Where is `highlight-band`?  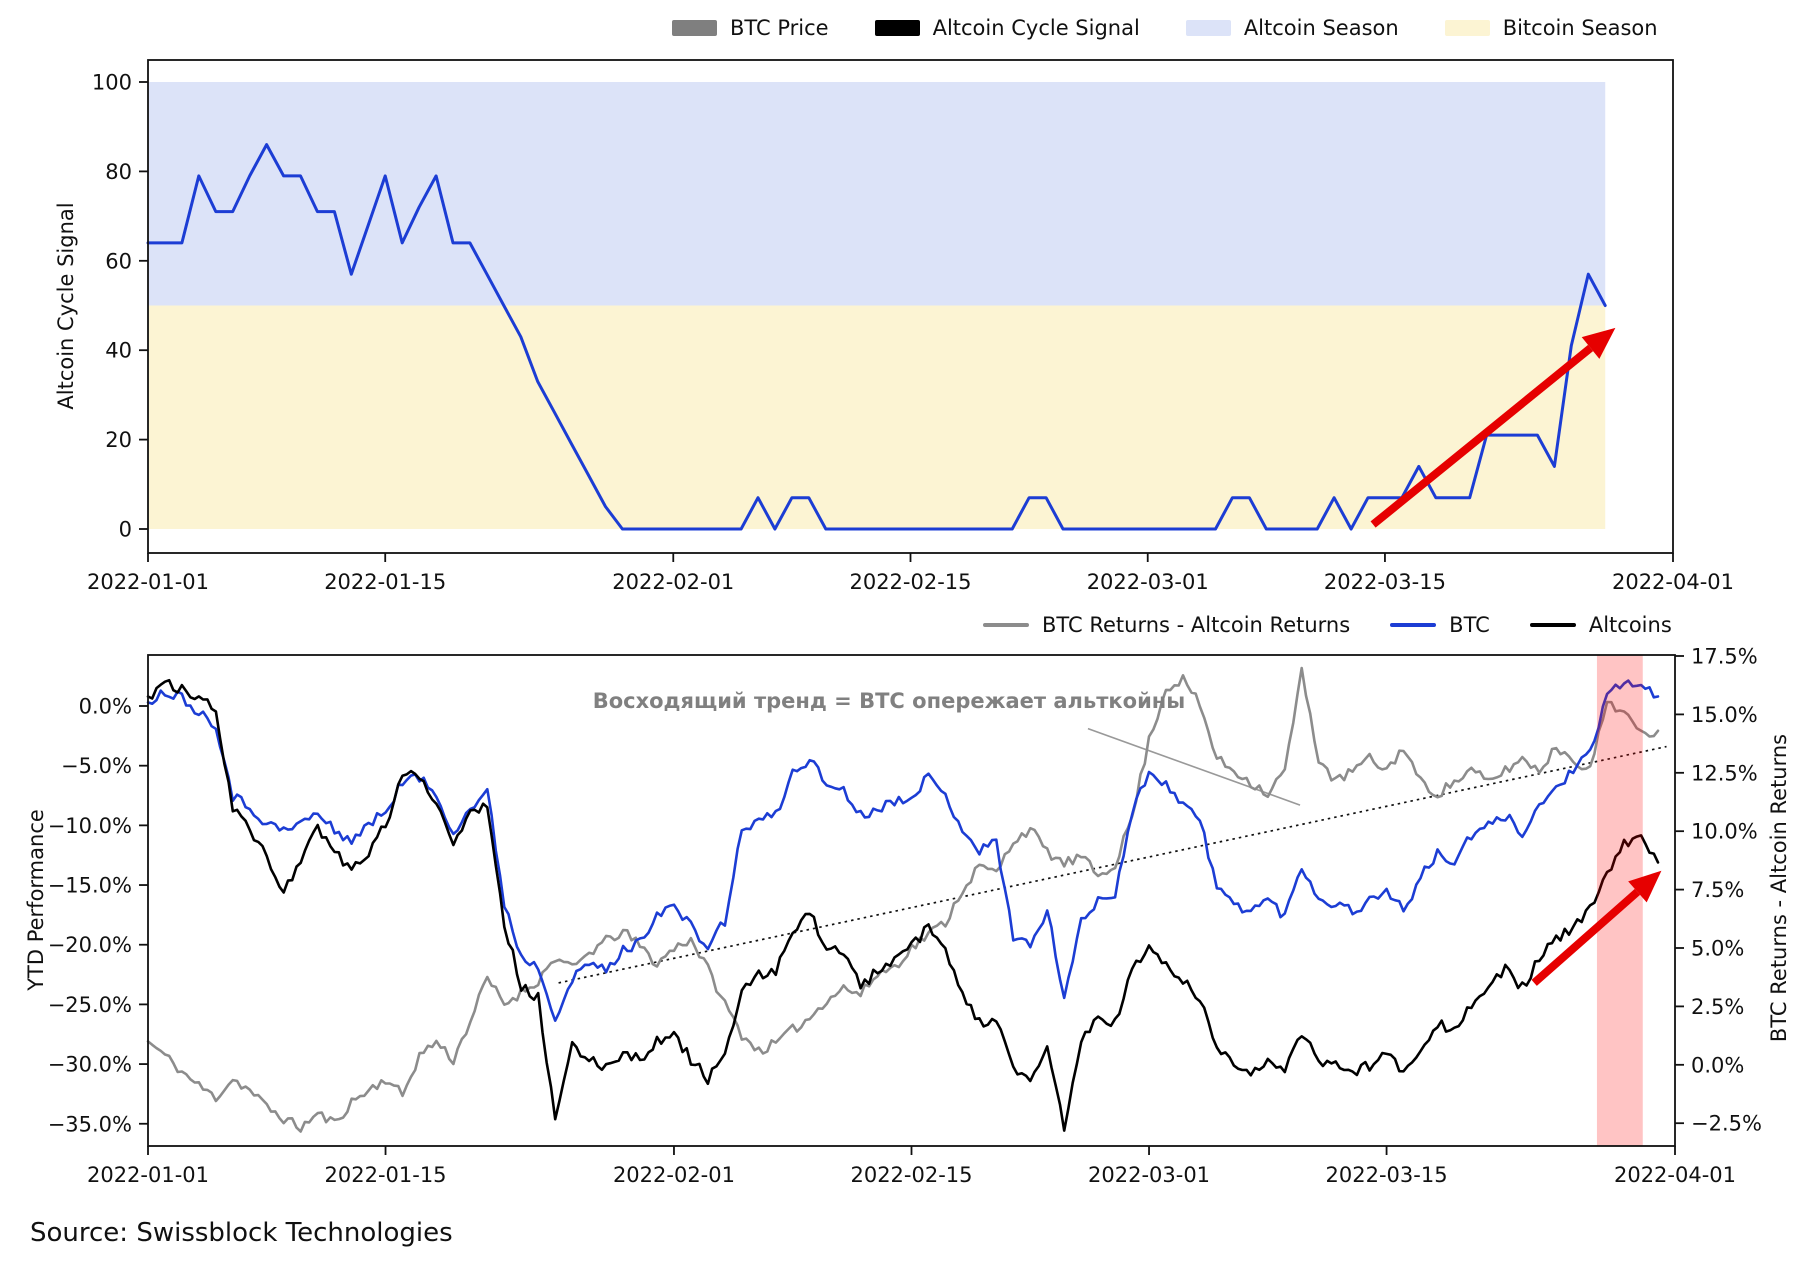 highlight-band is located at coordinates (1619, 900).